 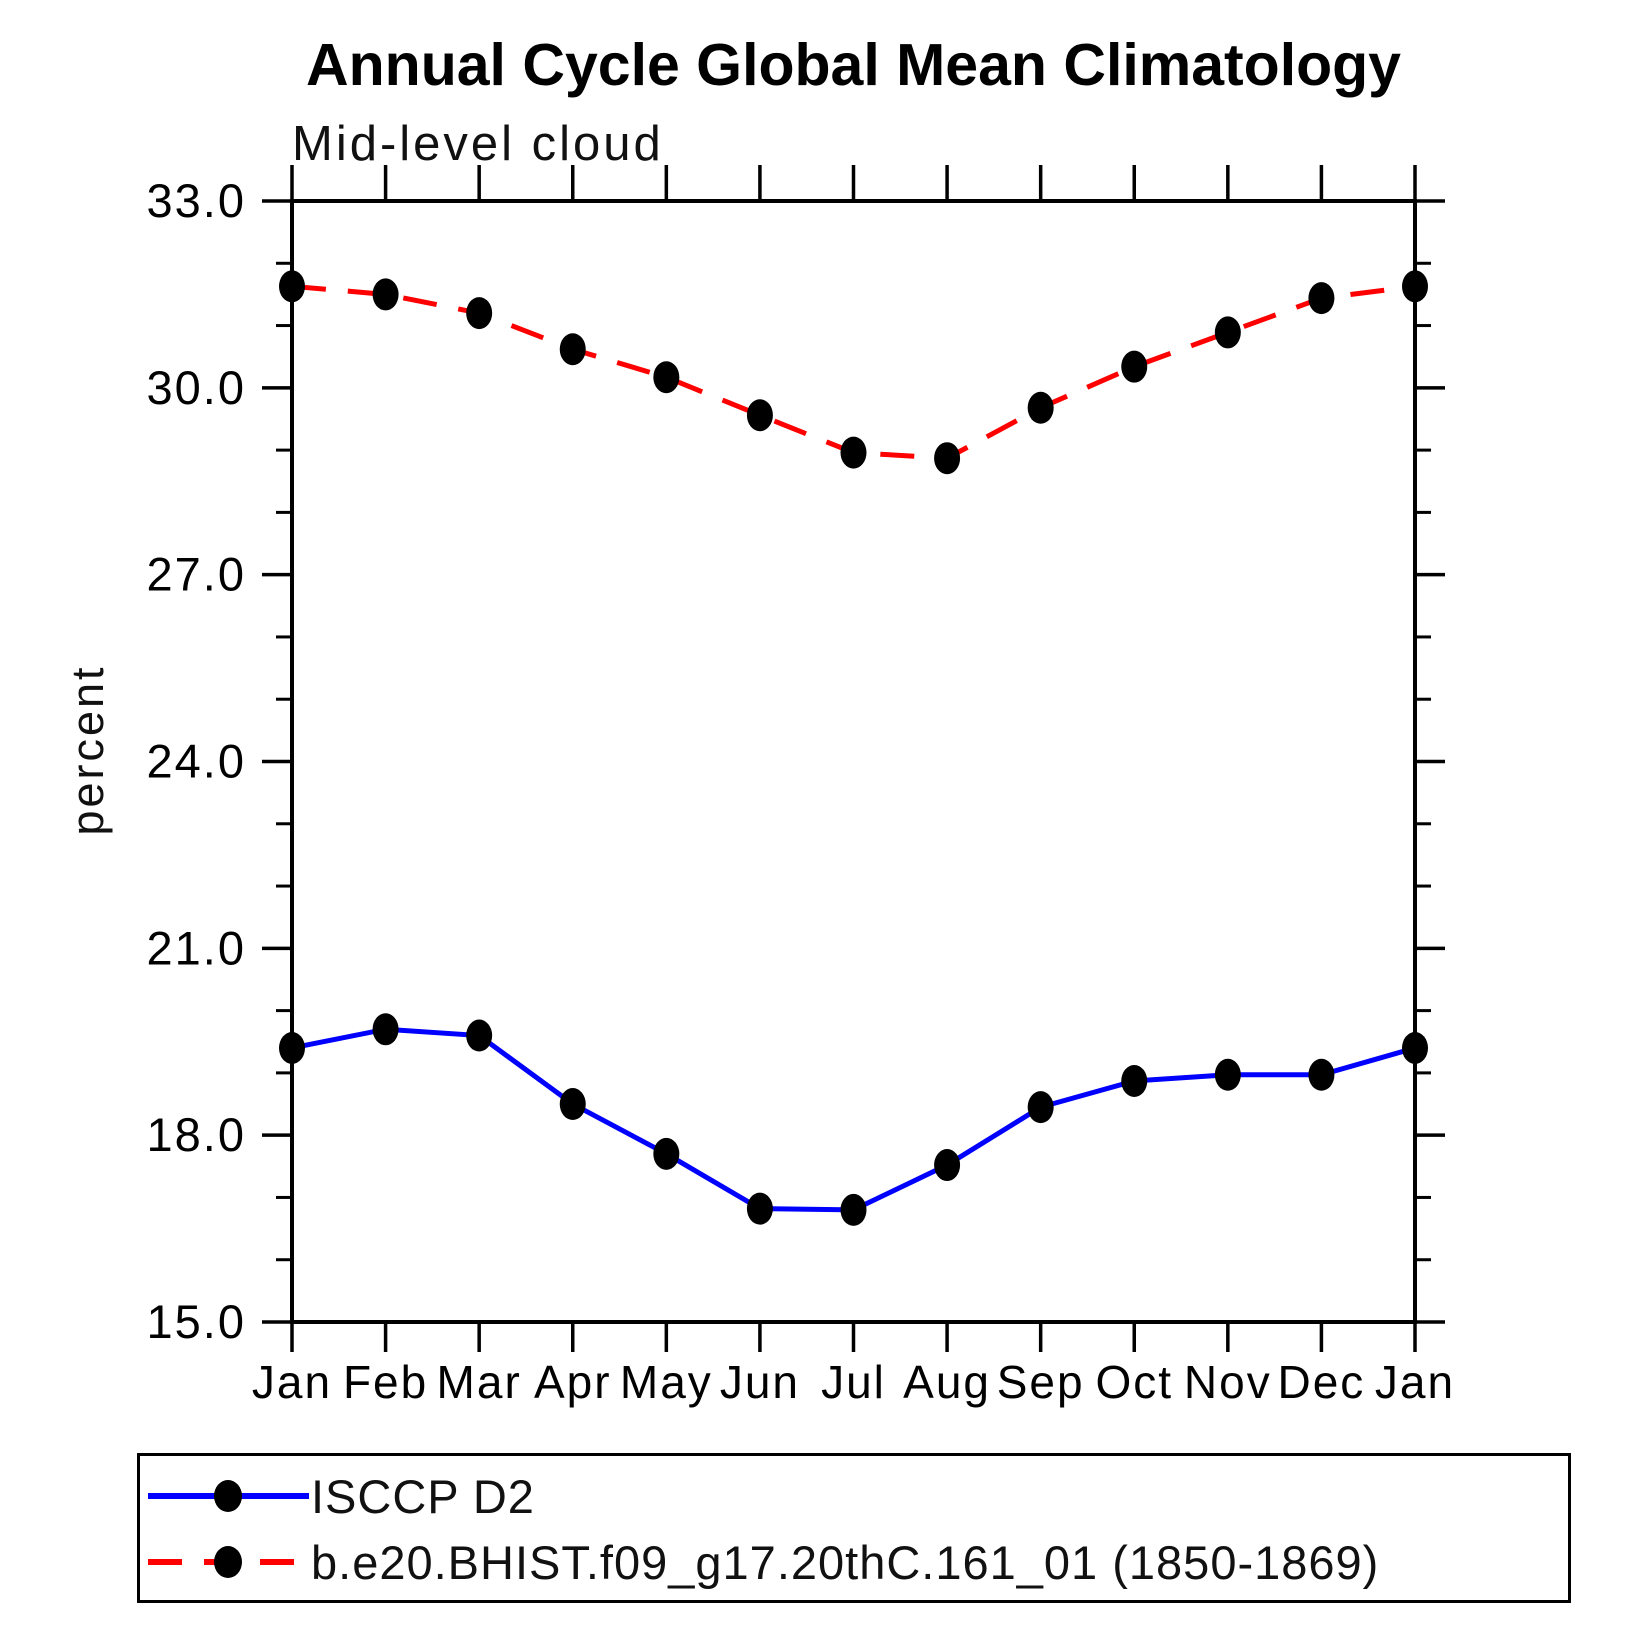 What do you see at coordinates (1322, 1382) in the screenshot?
I see `x-tick-label: Dec` at bounding box center [1322, 1382].